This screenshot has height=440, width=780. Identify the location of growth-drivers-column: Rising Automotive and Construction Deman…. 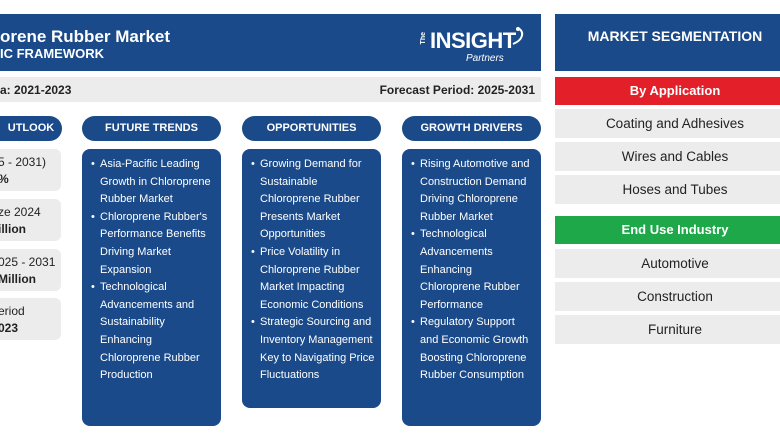
(471, 287).